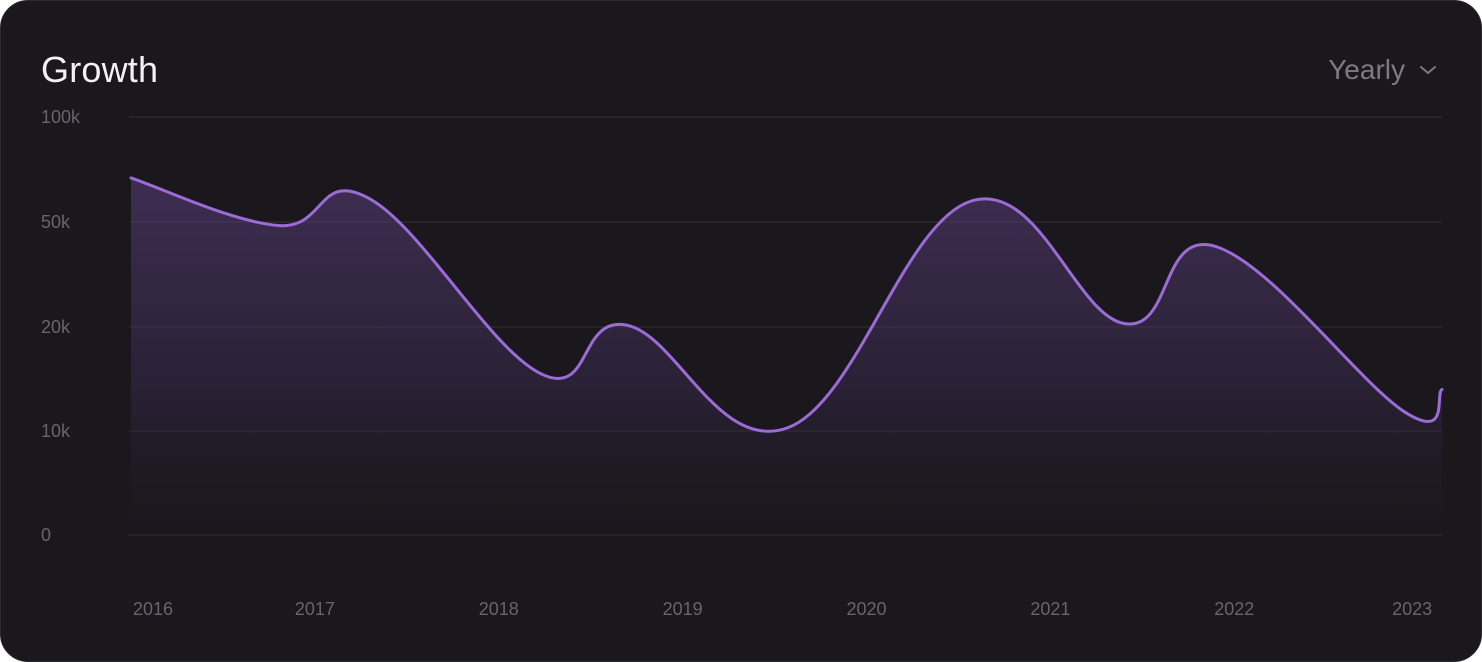  Describe the element at coordinates (315, 609) in the screenshot. I see `x-tick-label: 2017` at that location.